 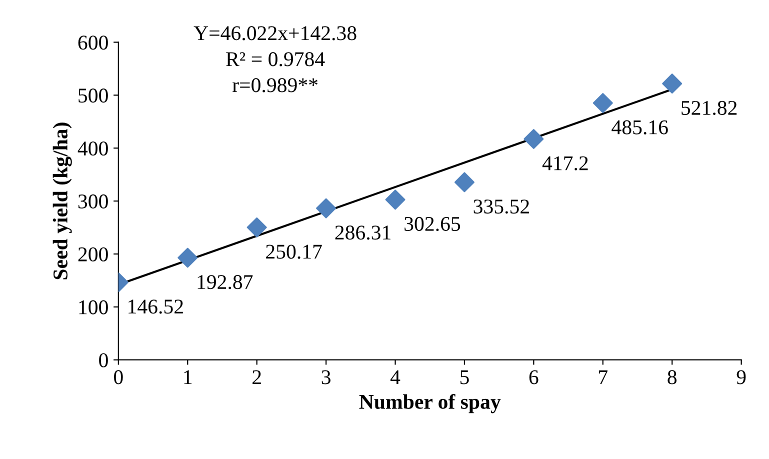 What do you see at coordinates (362, 233) in the screenshot?
I see `data-label: 286.31` at bounding box center [362, 233].